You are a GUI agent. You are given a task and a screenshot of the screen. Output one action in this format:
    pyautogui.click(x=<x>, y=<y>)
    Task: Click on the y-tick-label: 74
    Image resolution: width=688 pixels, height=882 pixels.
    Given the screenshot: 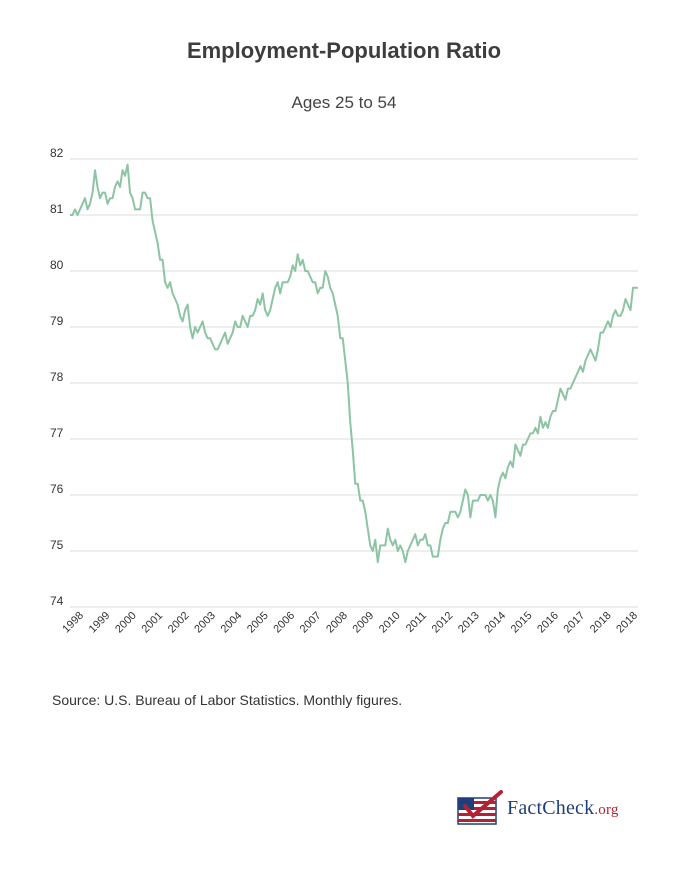 What is the action you would take?
    pyautogui.click(x=57, y=601)
    